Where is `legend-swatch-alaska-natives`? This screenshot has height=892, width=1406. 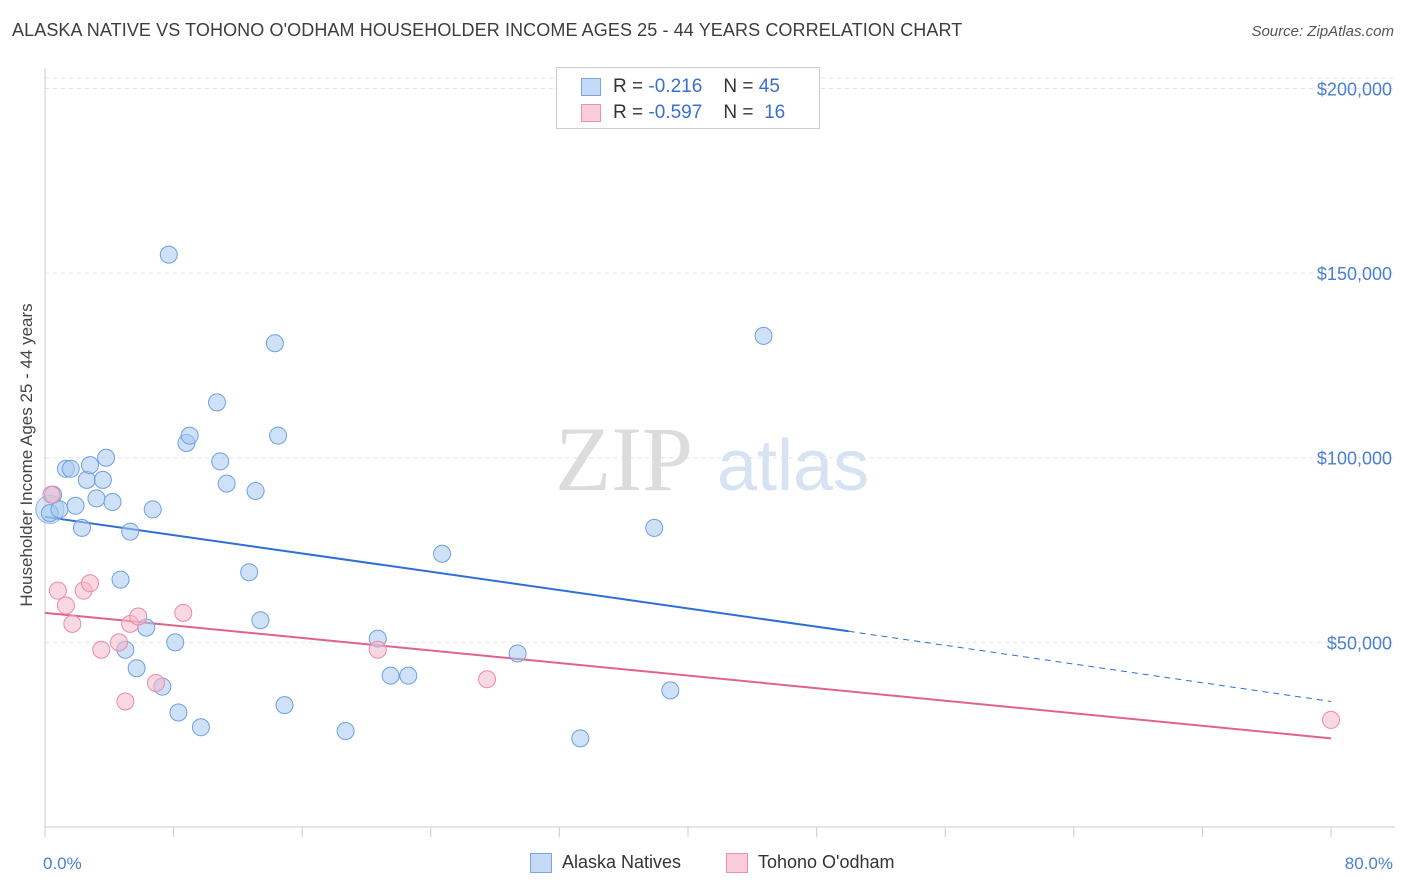
legend-swatch-alaska-natives is located at coordinates (591, 87).